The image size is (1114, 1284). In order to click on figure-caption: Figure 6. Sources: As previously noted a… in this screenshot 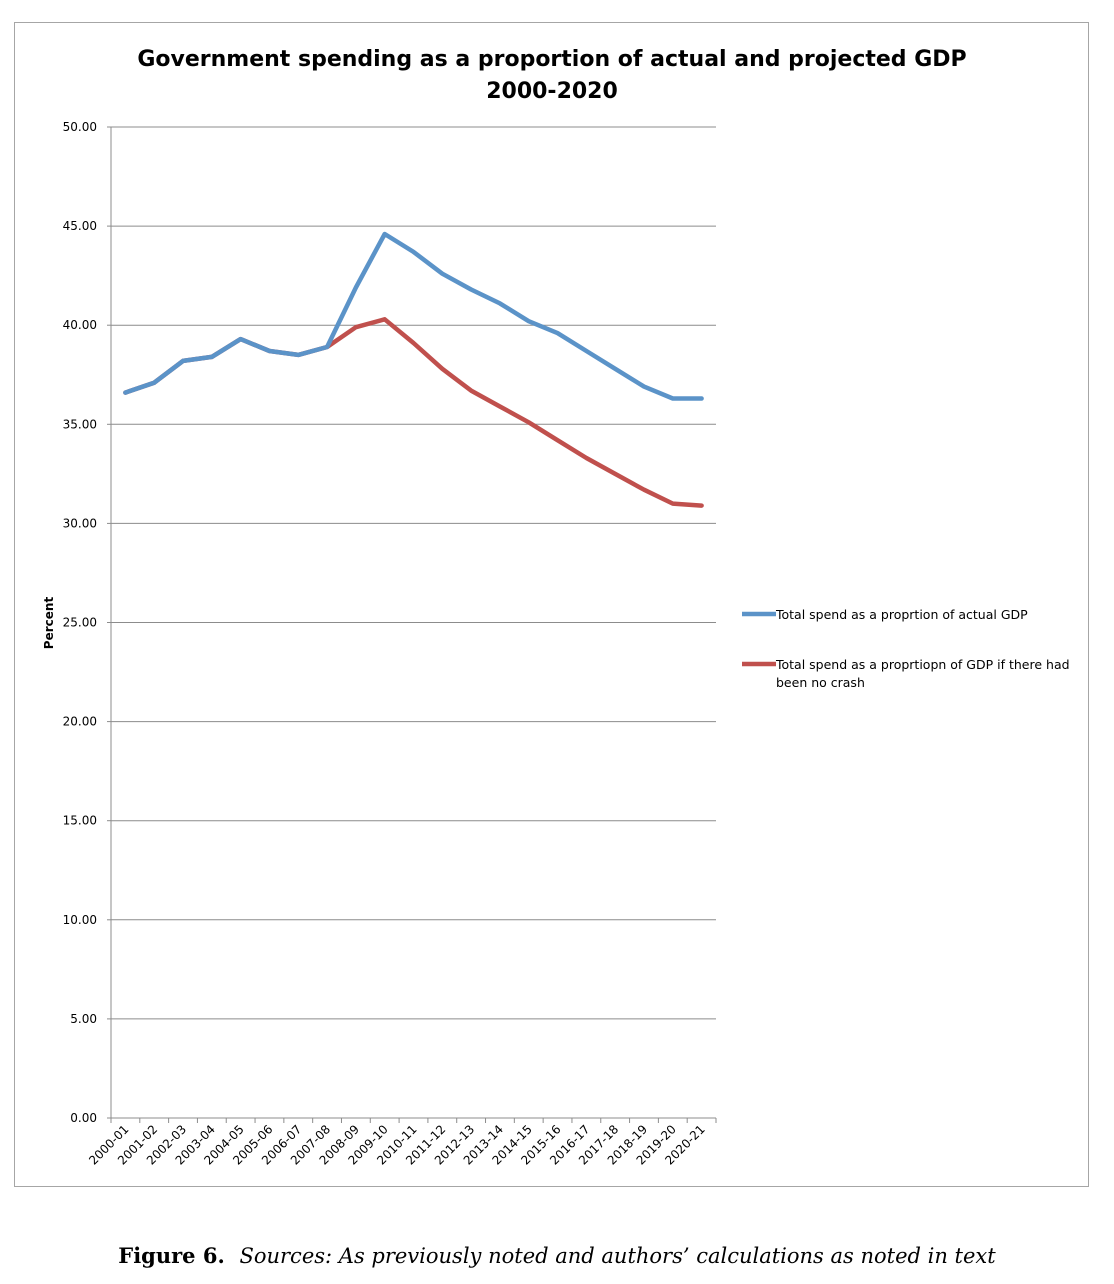, I will do `click(557, 1255)`.